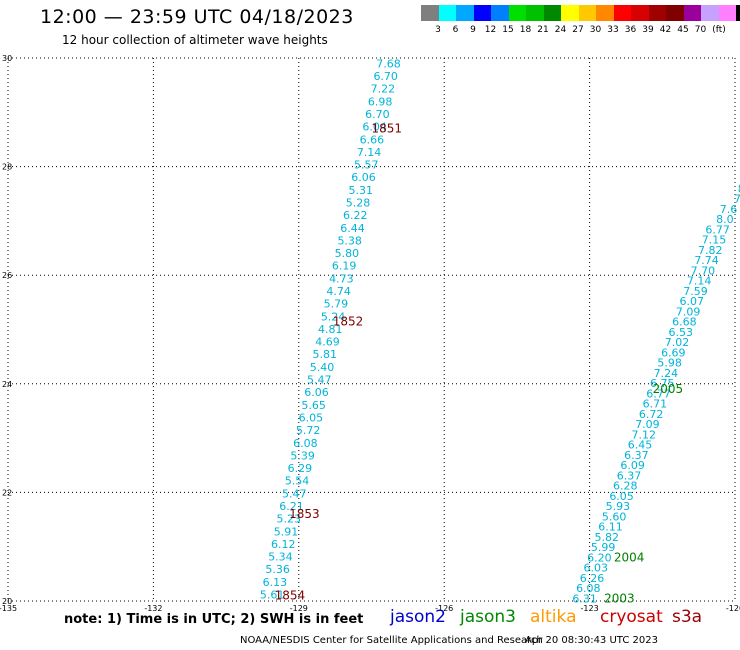 This screenshot has width=740, height=650. Describe the element at coordinates (578, 30) in the screenshot. I see `legend-label: 27` at that location.